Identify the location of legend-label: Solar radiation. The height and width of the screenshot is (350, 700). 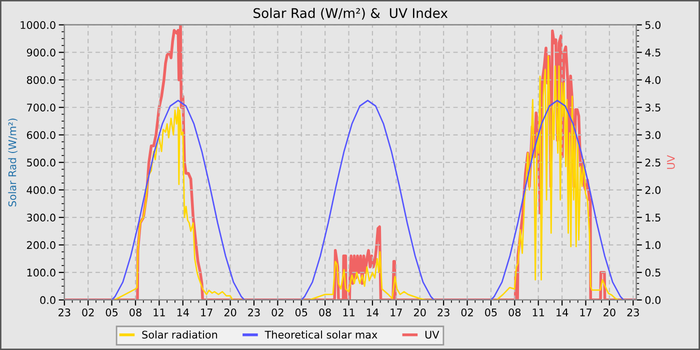
(180, 334).